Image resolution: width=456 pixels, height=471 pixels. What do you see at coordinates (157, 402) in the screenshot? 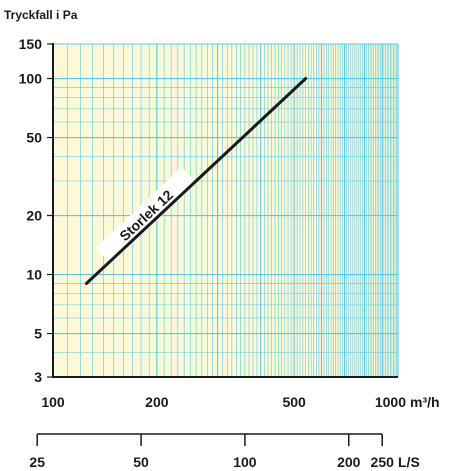
I see `x-tick-label: 200` at bounding box center [157, 402].